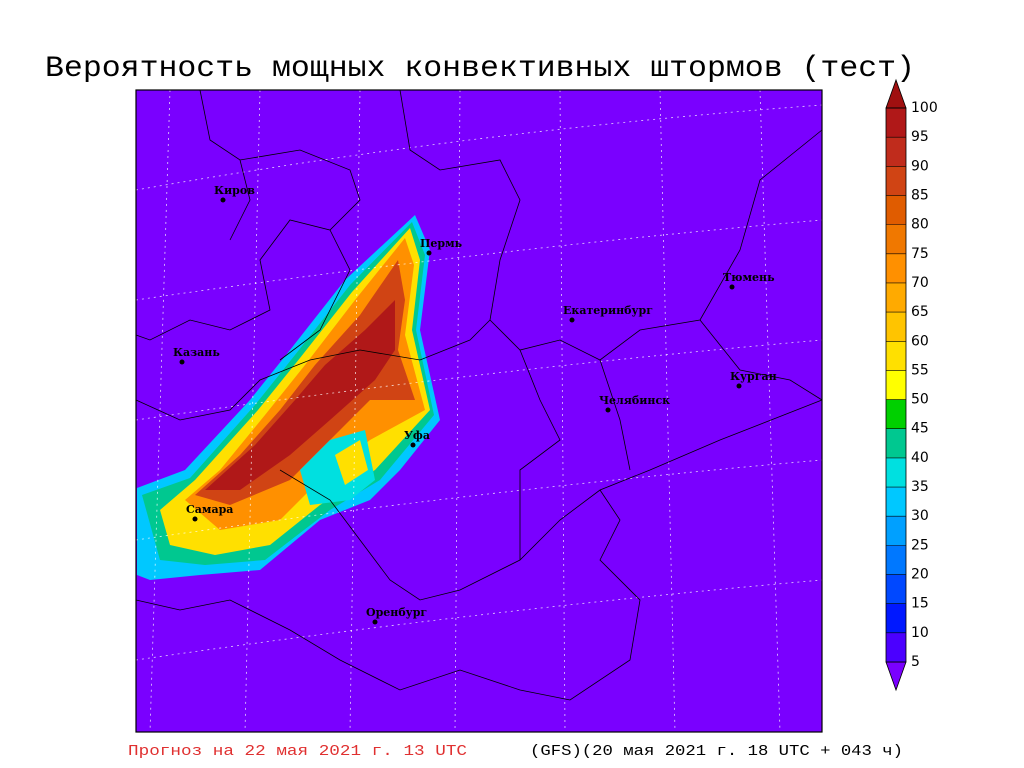 This screenshot has width=1024, height=768. What do you see at coordinates (920, 166) in the screenshot?
I see `colorbar-label: 90` at bounding box center [920, 166].